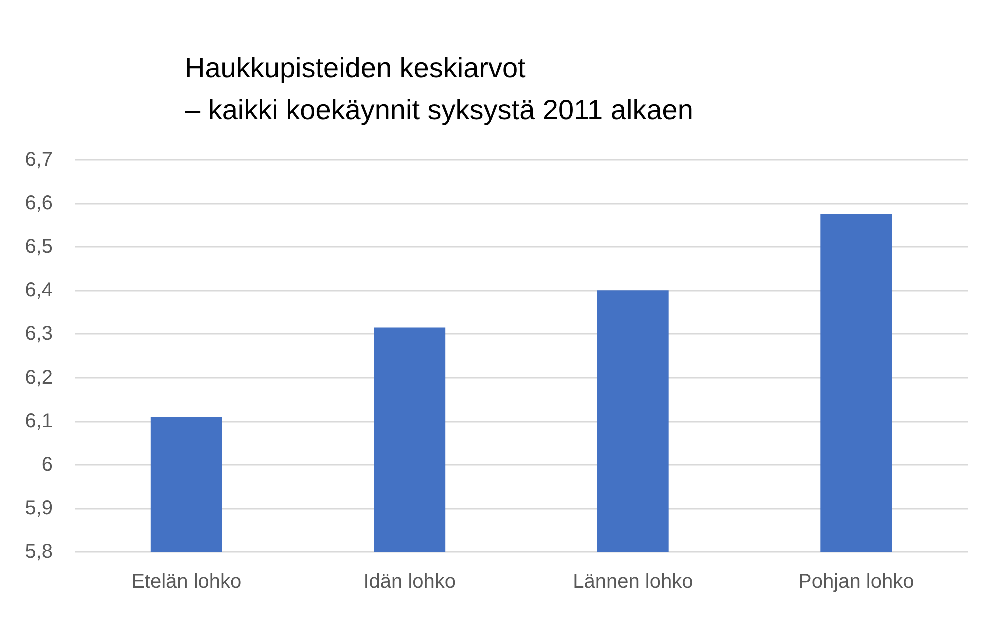 The height and width of the screenshot is (623, 1000). Describe the element at coordinates (39, 203) in the screenshot. I see `y-tick-label: 6,6` at that location.